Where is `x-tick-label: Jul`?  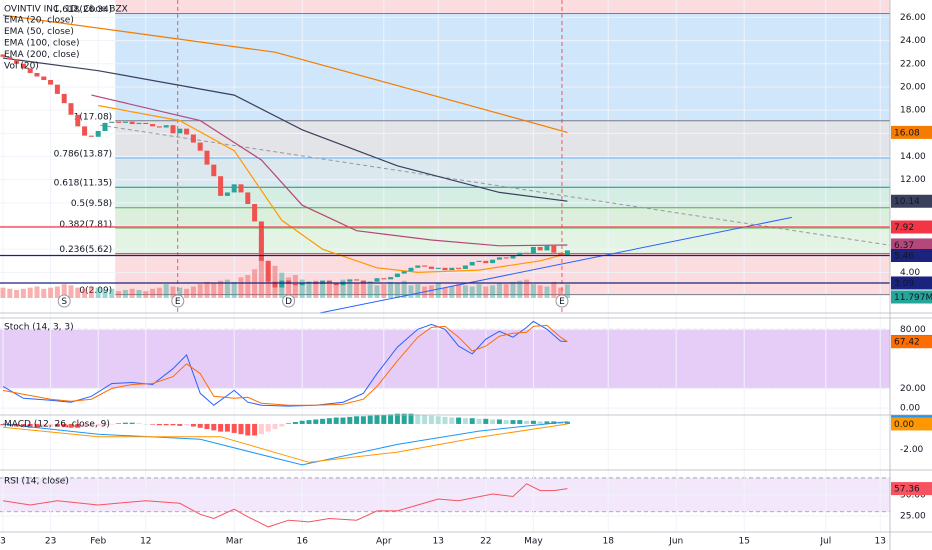
x-tick-label: Jul is located at coordinates (825, 542).